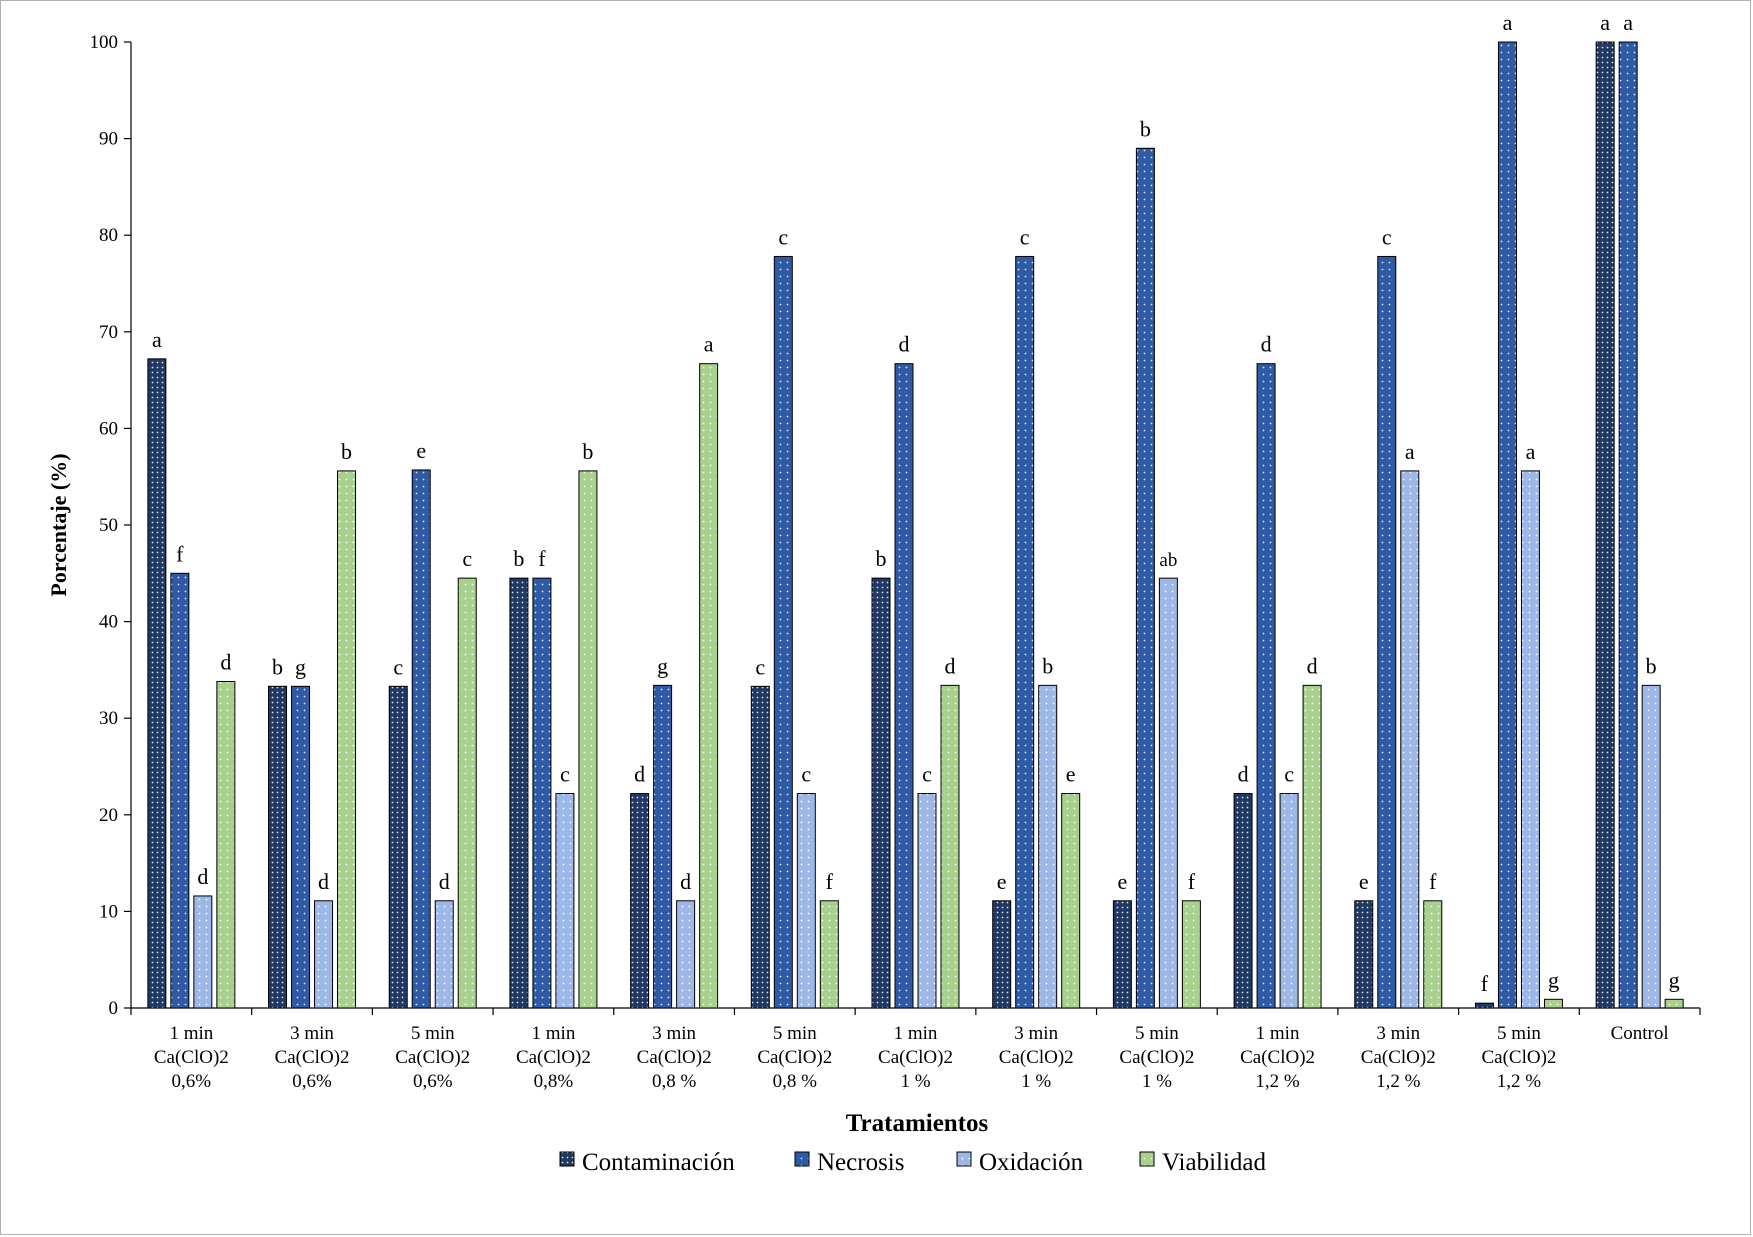 Image resolution: width=1753 pixels, height=1237 pixels. What do you see at coordinates (554, 1081) in the screenshot?
I see `x-category-line: 0,8%` at bounding box center [554, 1081].